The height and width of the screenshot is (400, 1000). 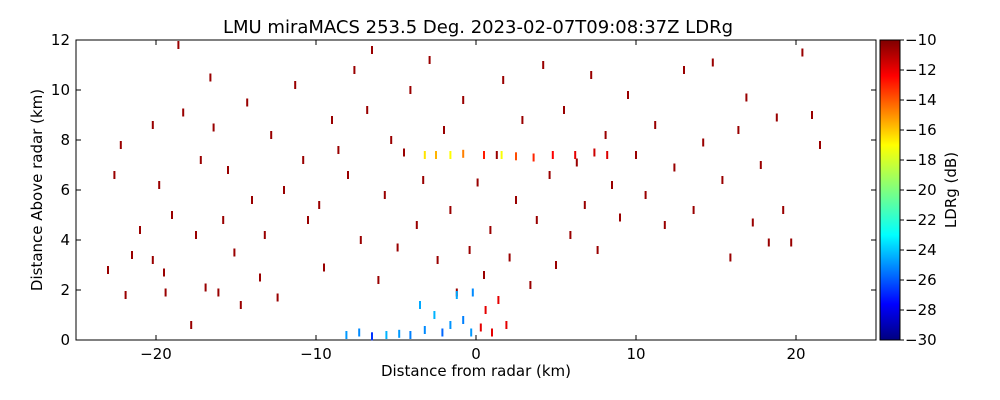 I want to click on x-tick-label-3: 10, so click(x=635, y=354).